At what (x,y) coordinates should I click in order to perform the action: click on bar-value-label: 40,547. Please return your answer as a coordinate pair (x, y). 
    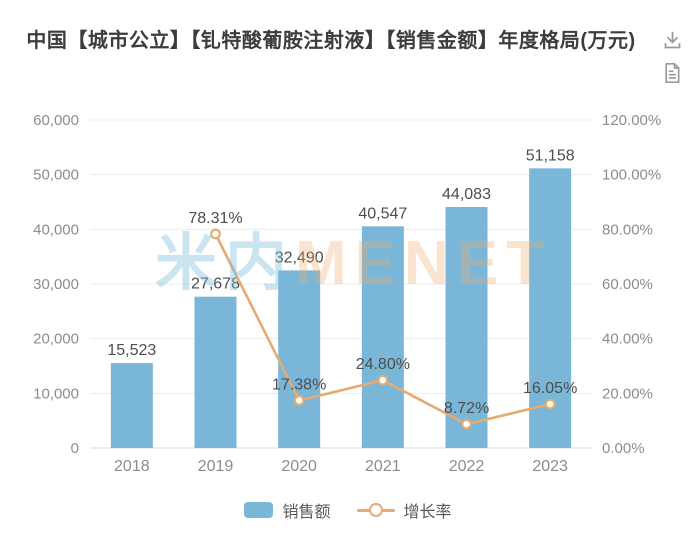
    Looking at the image, I should click on (382, 213).